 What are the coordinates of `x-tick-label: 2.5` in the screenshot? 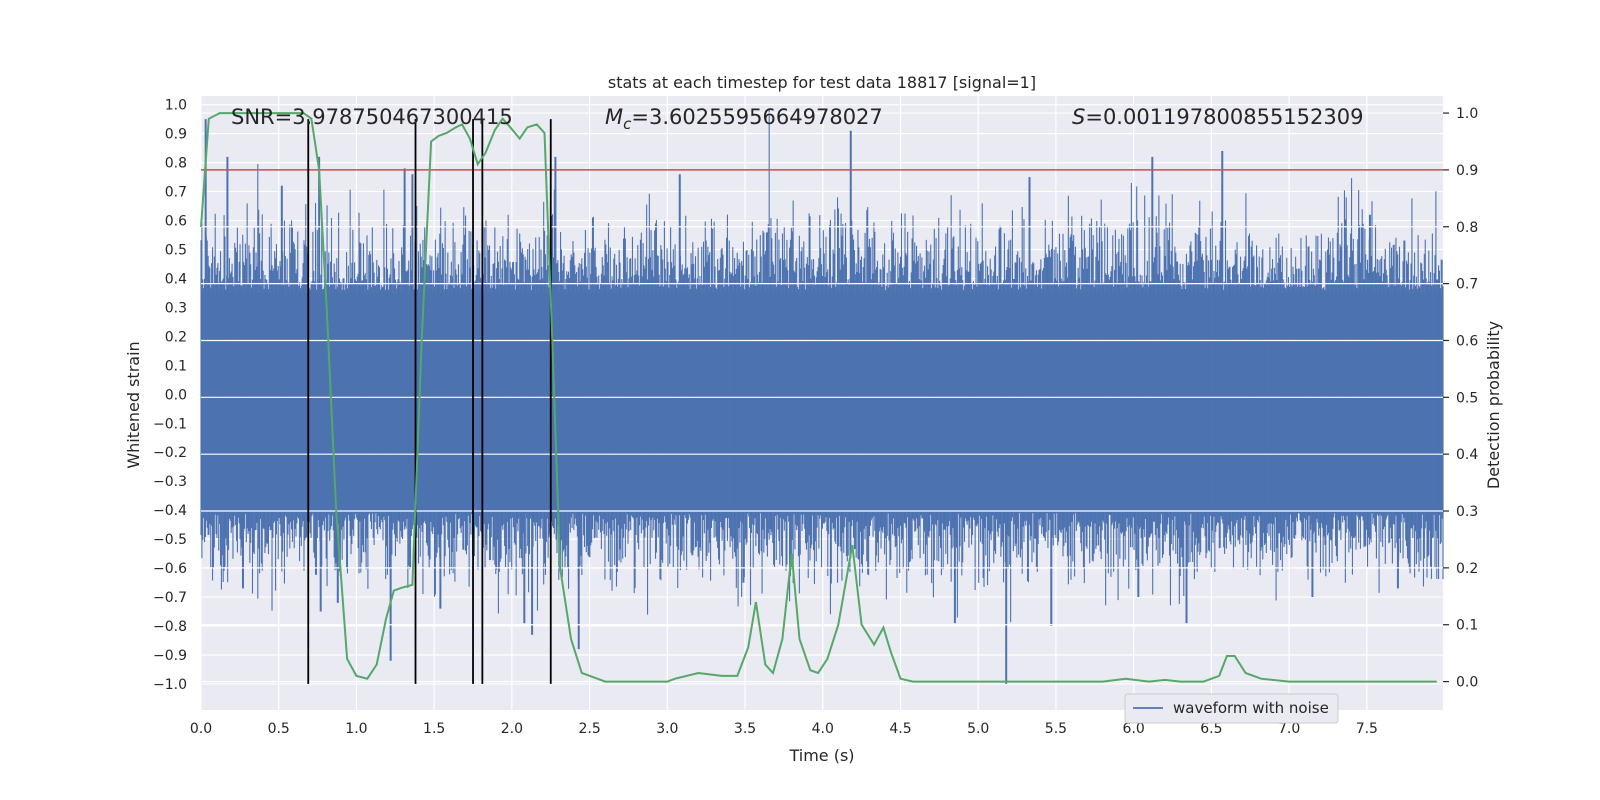 It's located at (589, 729).